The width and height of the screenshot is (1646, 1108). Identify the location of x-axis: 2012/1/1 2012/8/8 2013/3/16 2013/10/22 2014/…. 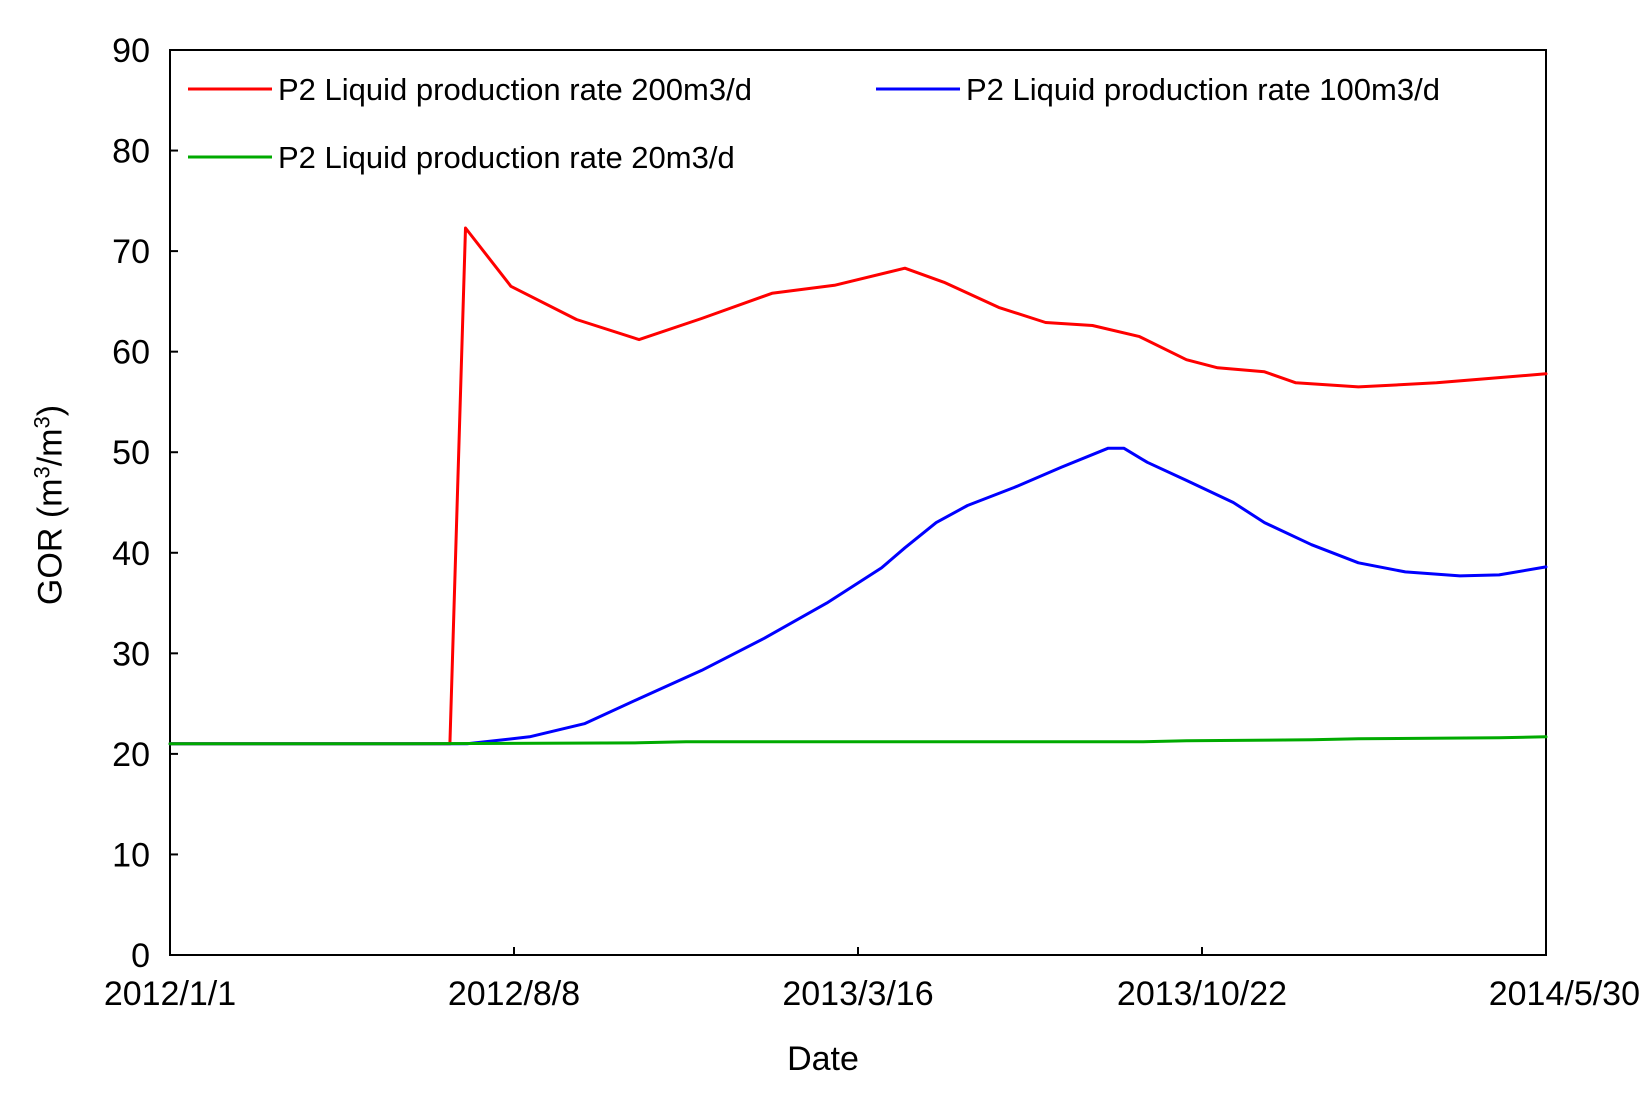
(872, 980).